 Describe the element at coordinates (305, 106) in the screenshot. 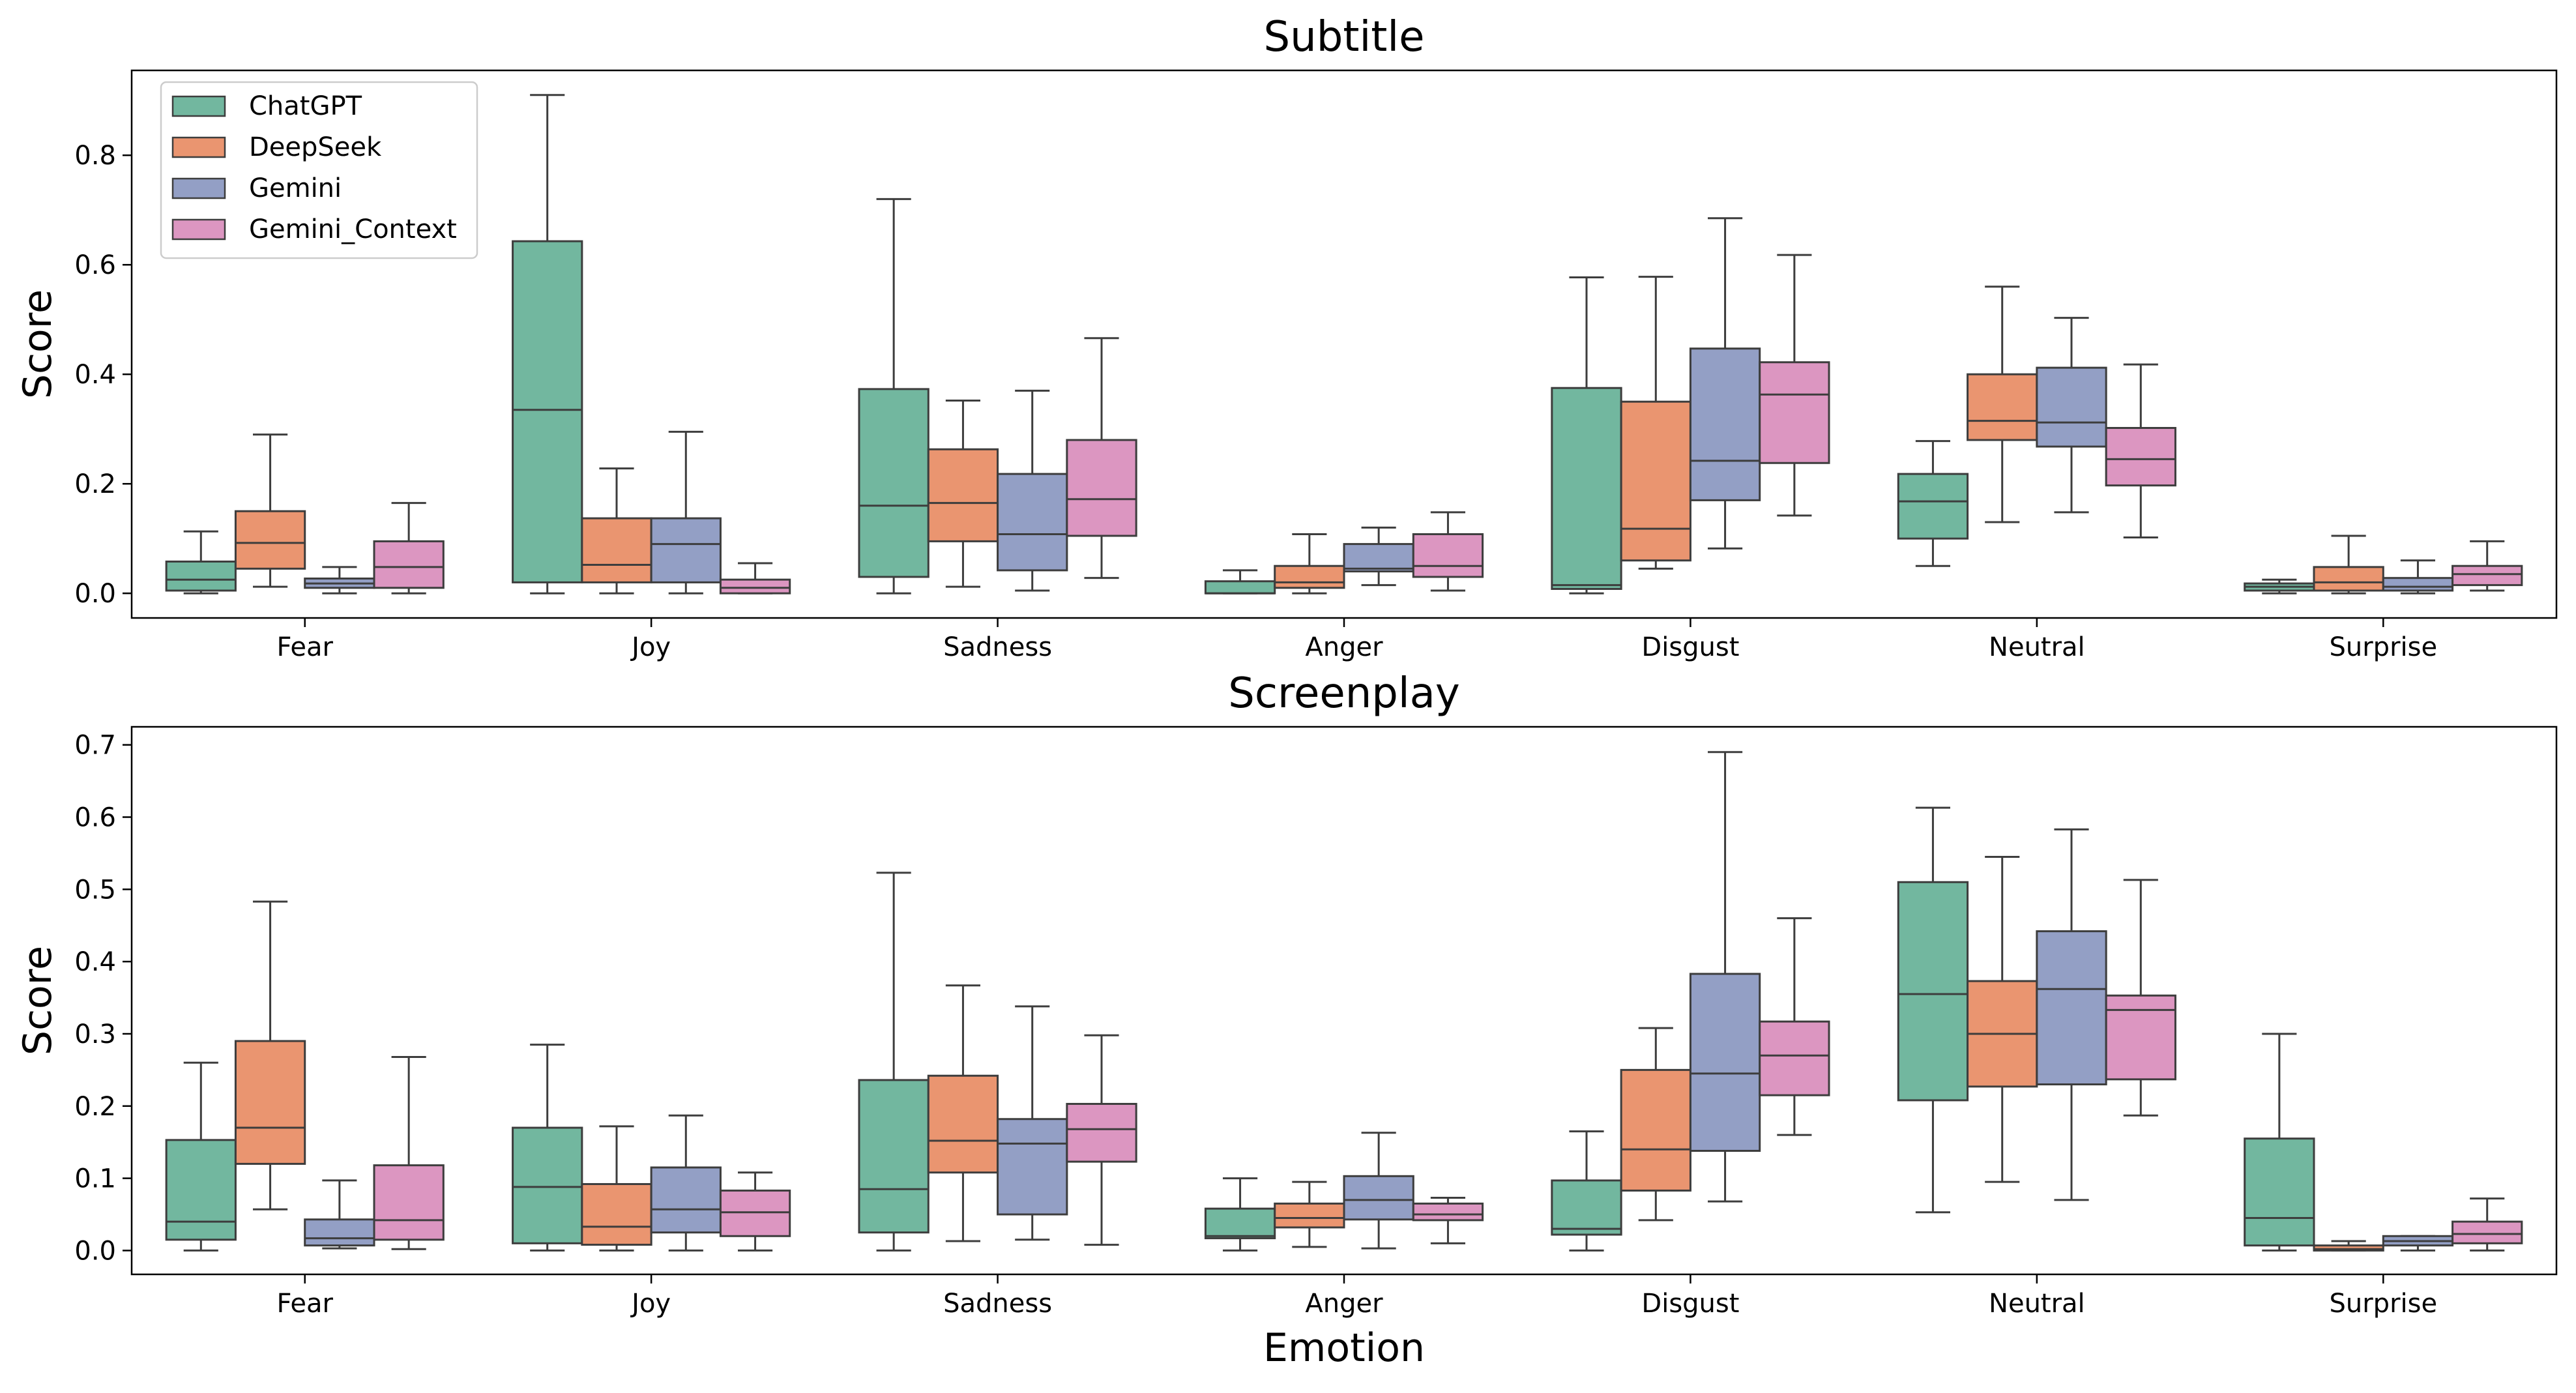

I see `legend-label-chatgpt: ChatGPT` at that location.